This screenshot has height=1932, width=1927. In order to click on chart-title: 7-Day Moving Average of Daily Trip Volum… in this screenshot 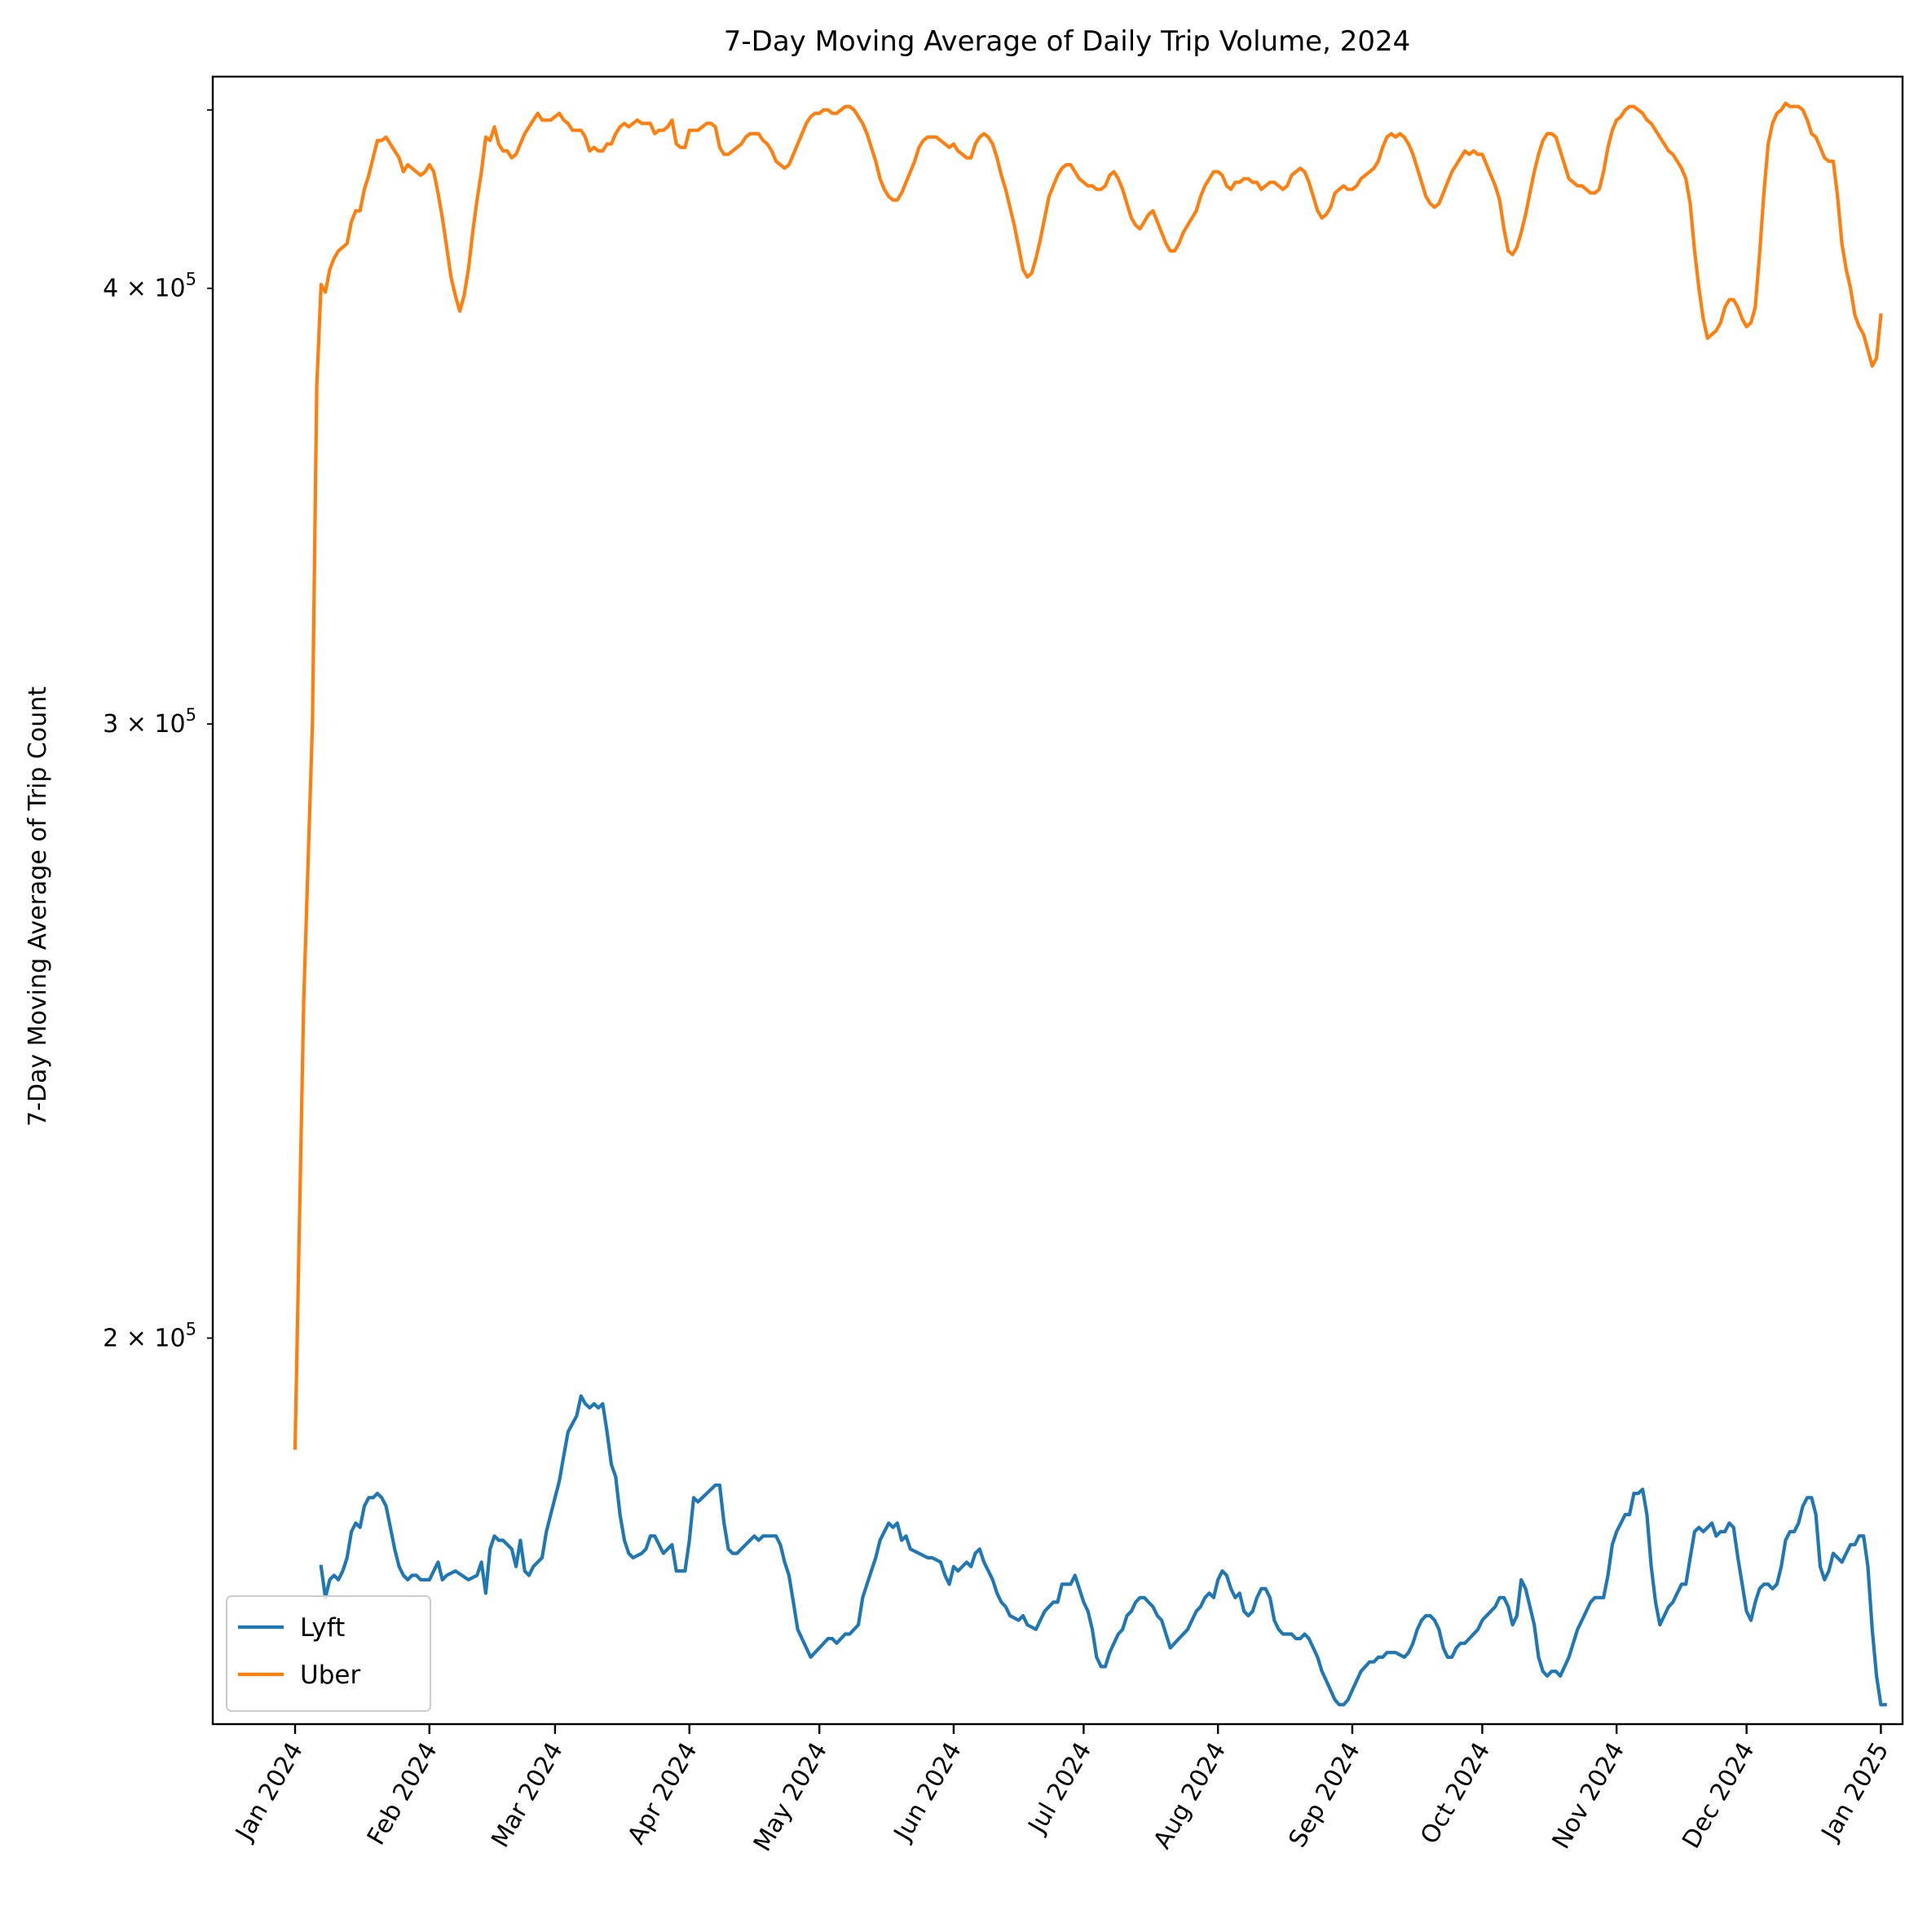, I will do `click(1067, 41)`.